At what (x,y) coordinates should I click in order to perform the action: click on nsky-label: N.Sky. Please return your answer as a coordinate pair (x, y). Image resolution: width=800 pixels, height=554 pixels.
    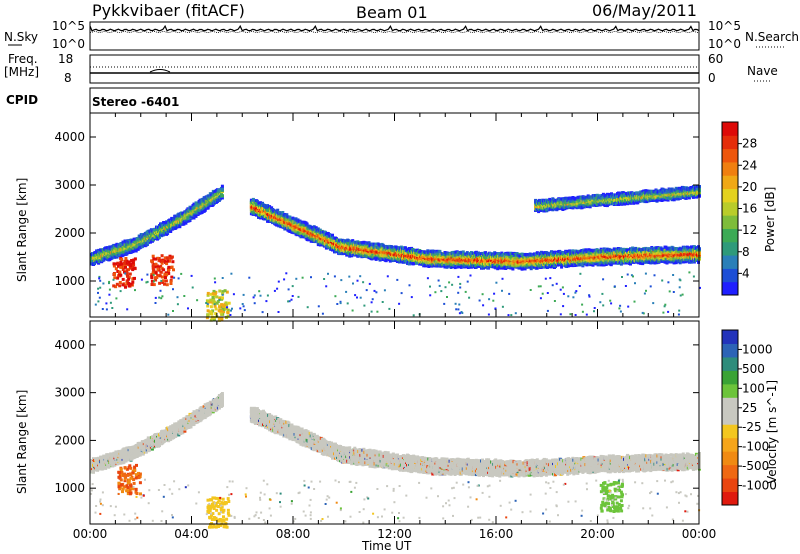
    Looking at the image, I should click on (21, 37).